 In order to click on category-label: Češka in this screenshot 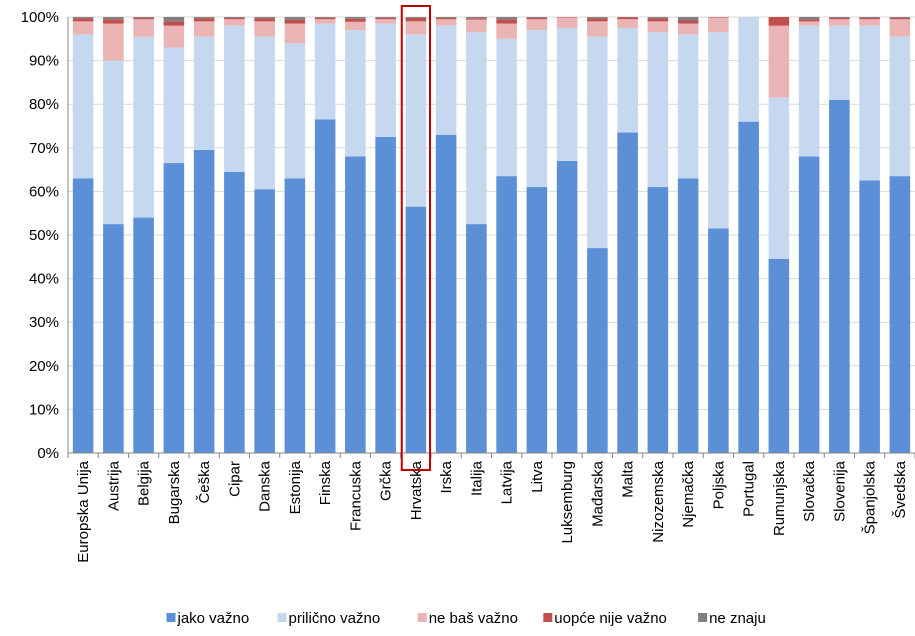, I will do `click(204, 481)`.